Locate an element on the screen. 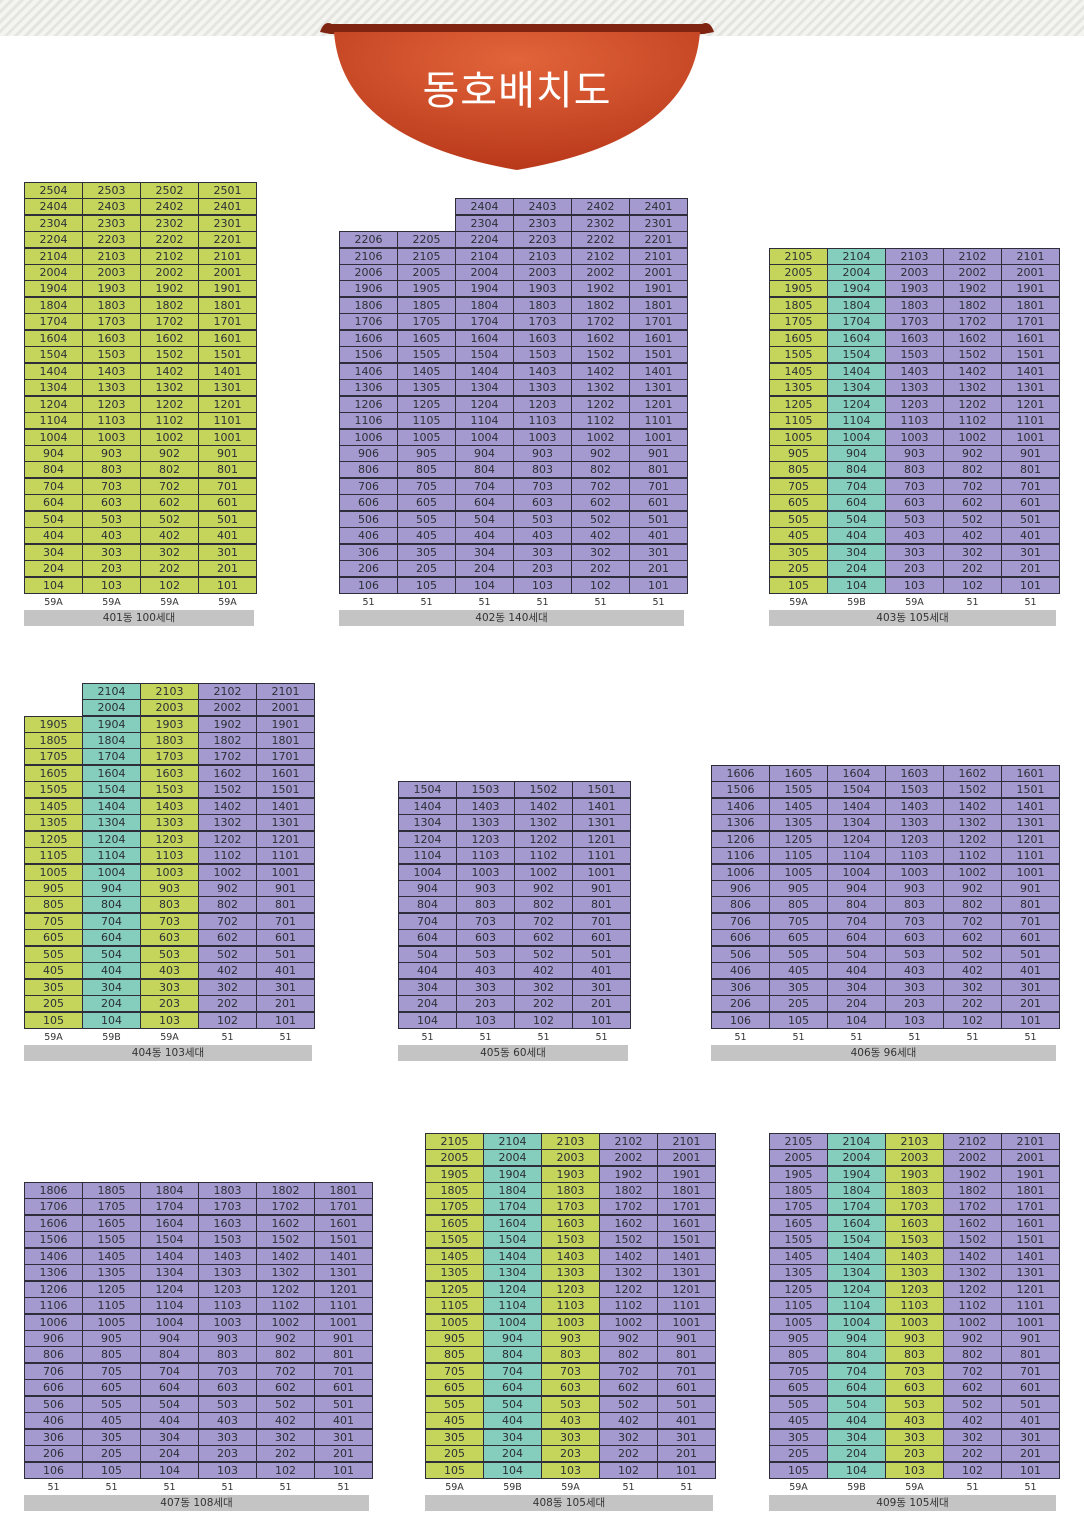 The height and width of the screenshot is (1533, 1084). unit-cell: 403 is located at coordinates (485, 971).